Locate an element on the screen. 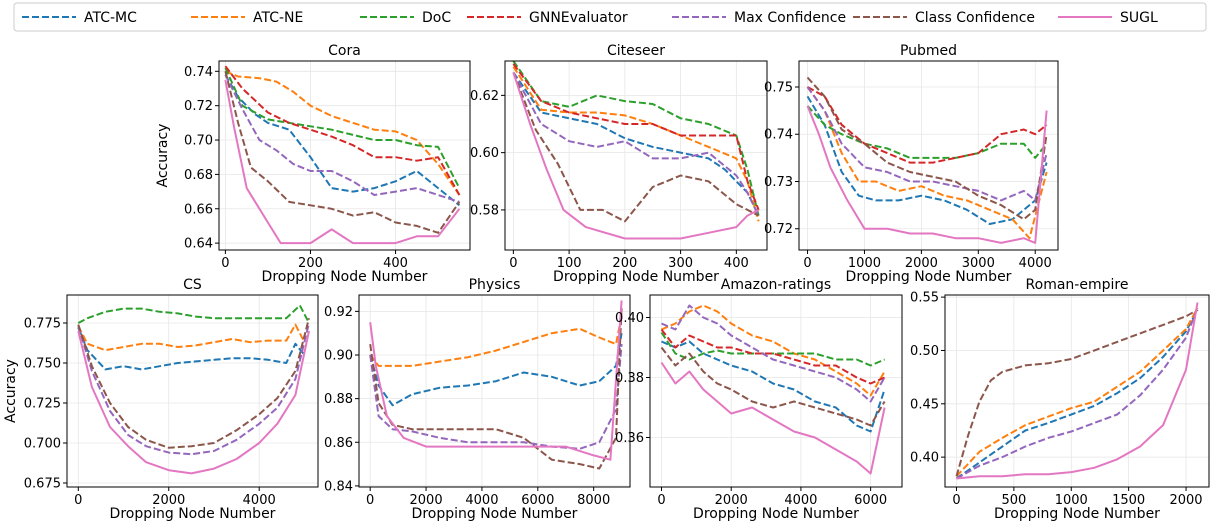 The width and height of the screenshot is (1218, 526). x-tick-label: 100 is located at coordinates (569, 263).